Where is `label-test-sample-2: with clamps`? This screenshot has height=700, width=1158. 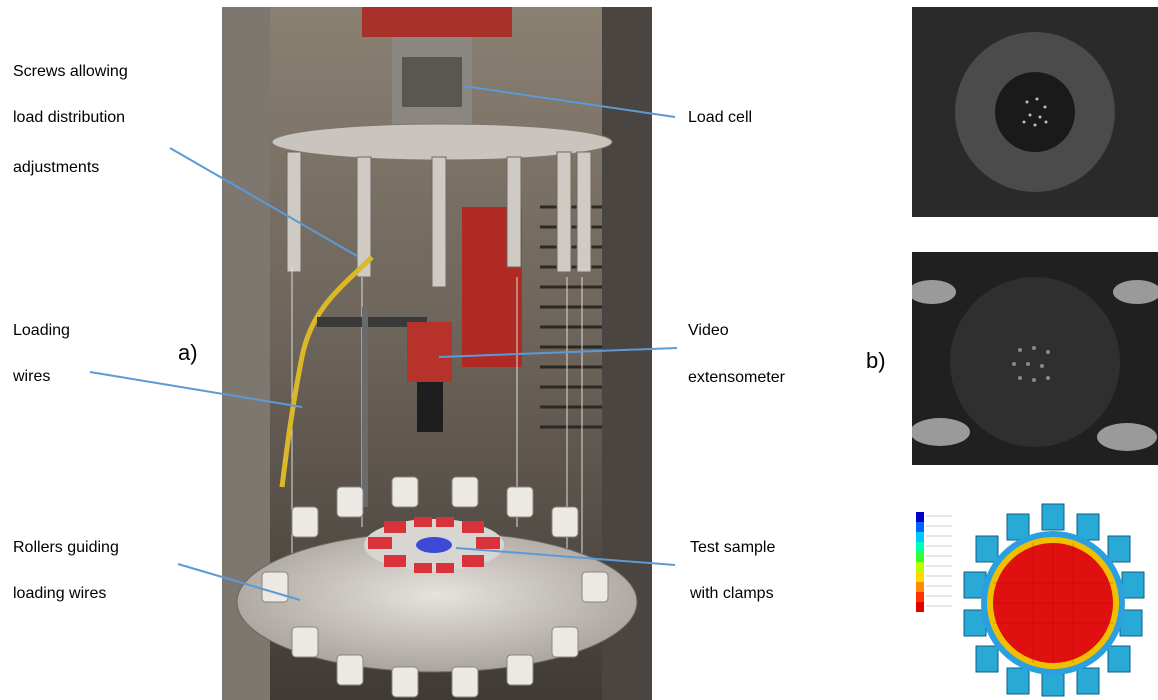
label-test-sample-2: with clamps is located at coordinates (732, 593).